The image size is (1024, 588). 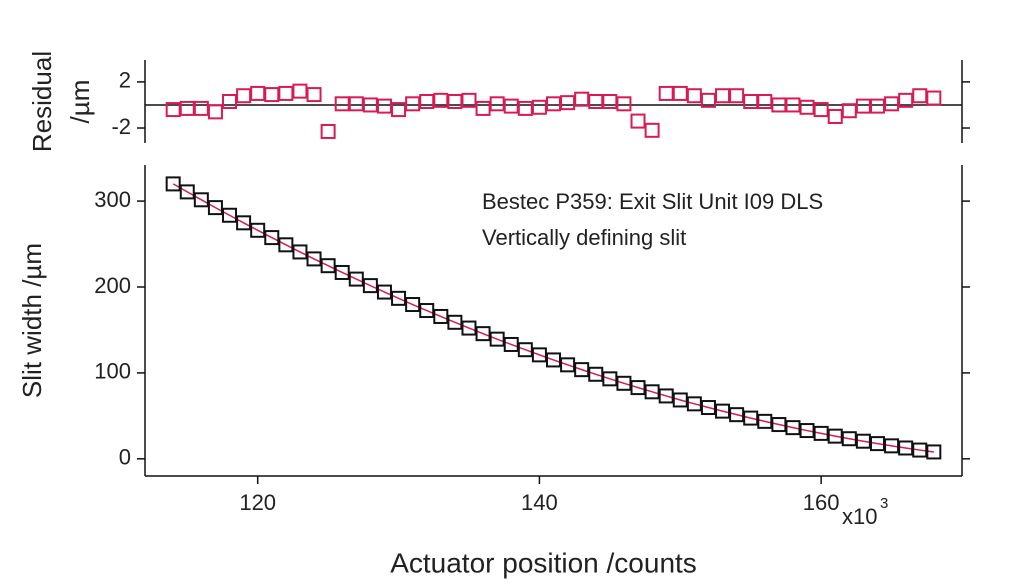 What do you see at coordinates (859, 516) in the screenshot?
I see `x-scale-label: x10` at bounding box center [859, 516].